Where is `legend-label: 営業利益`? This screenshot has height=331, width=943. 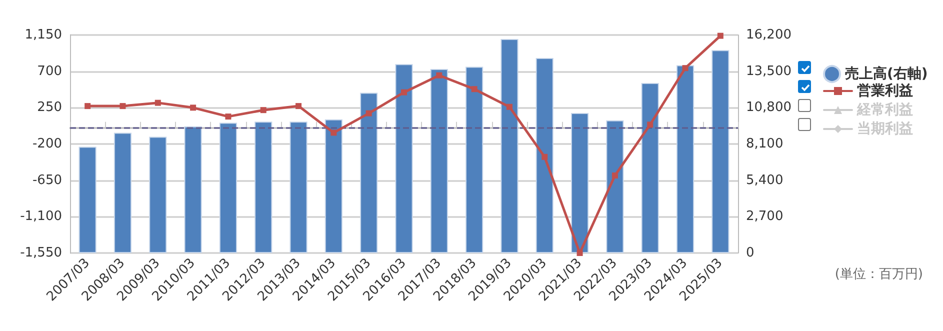 legend-label: 営業利益 is located at coordinates (885, 91).